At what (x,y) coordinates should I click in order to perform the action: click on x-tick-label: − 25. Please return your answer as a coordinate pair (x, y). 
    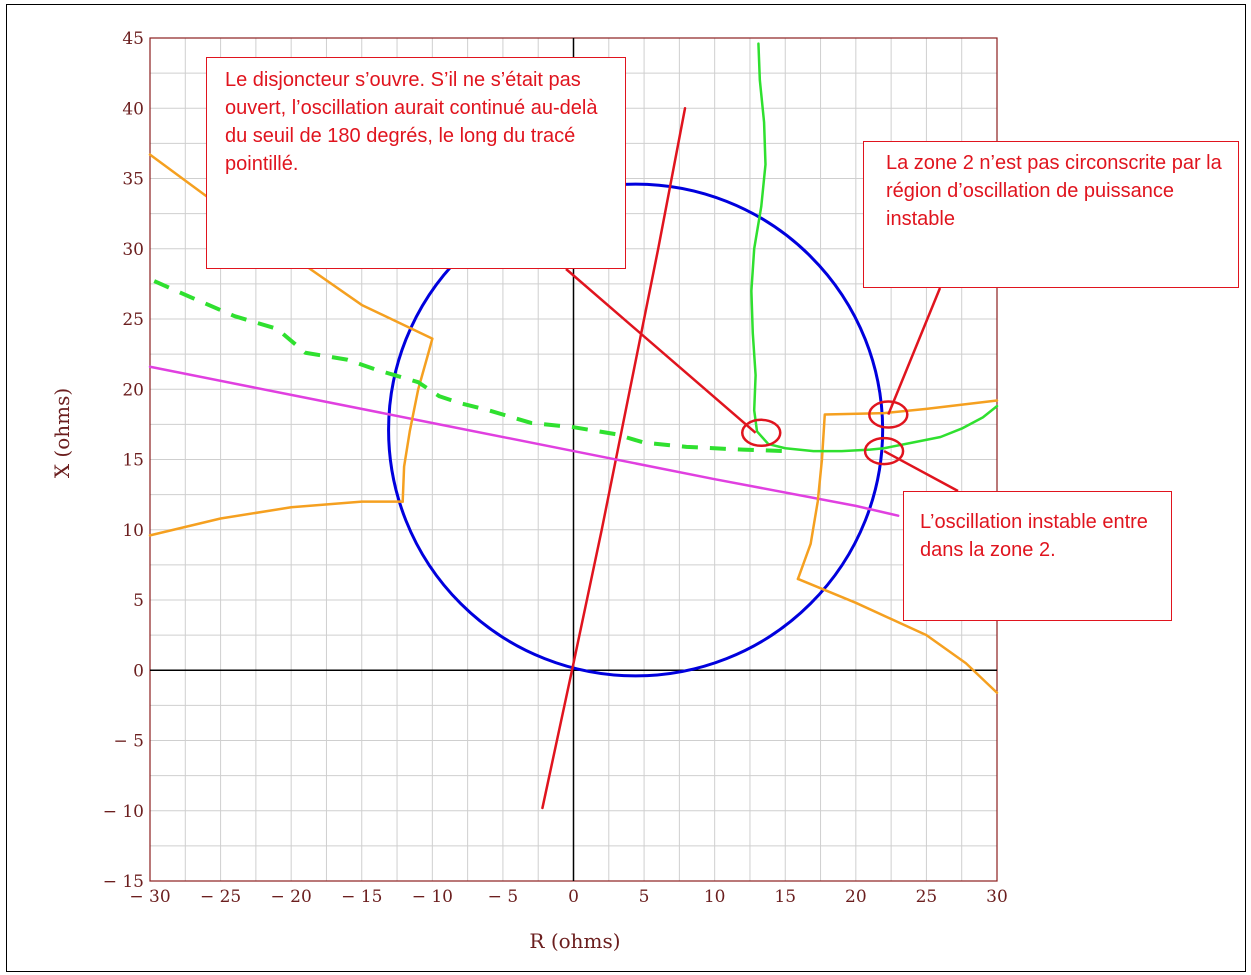
    Looking at the image, I should click on (220, 897).